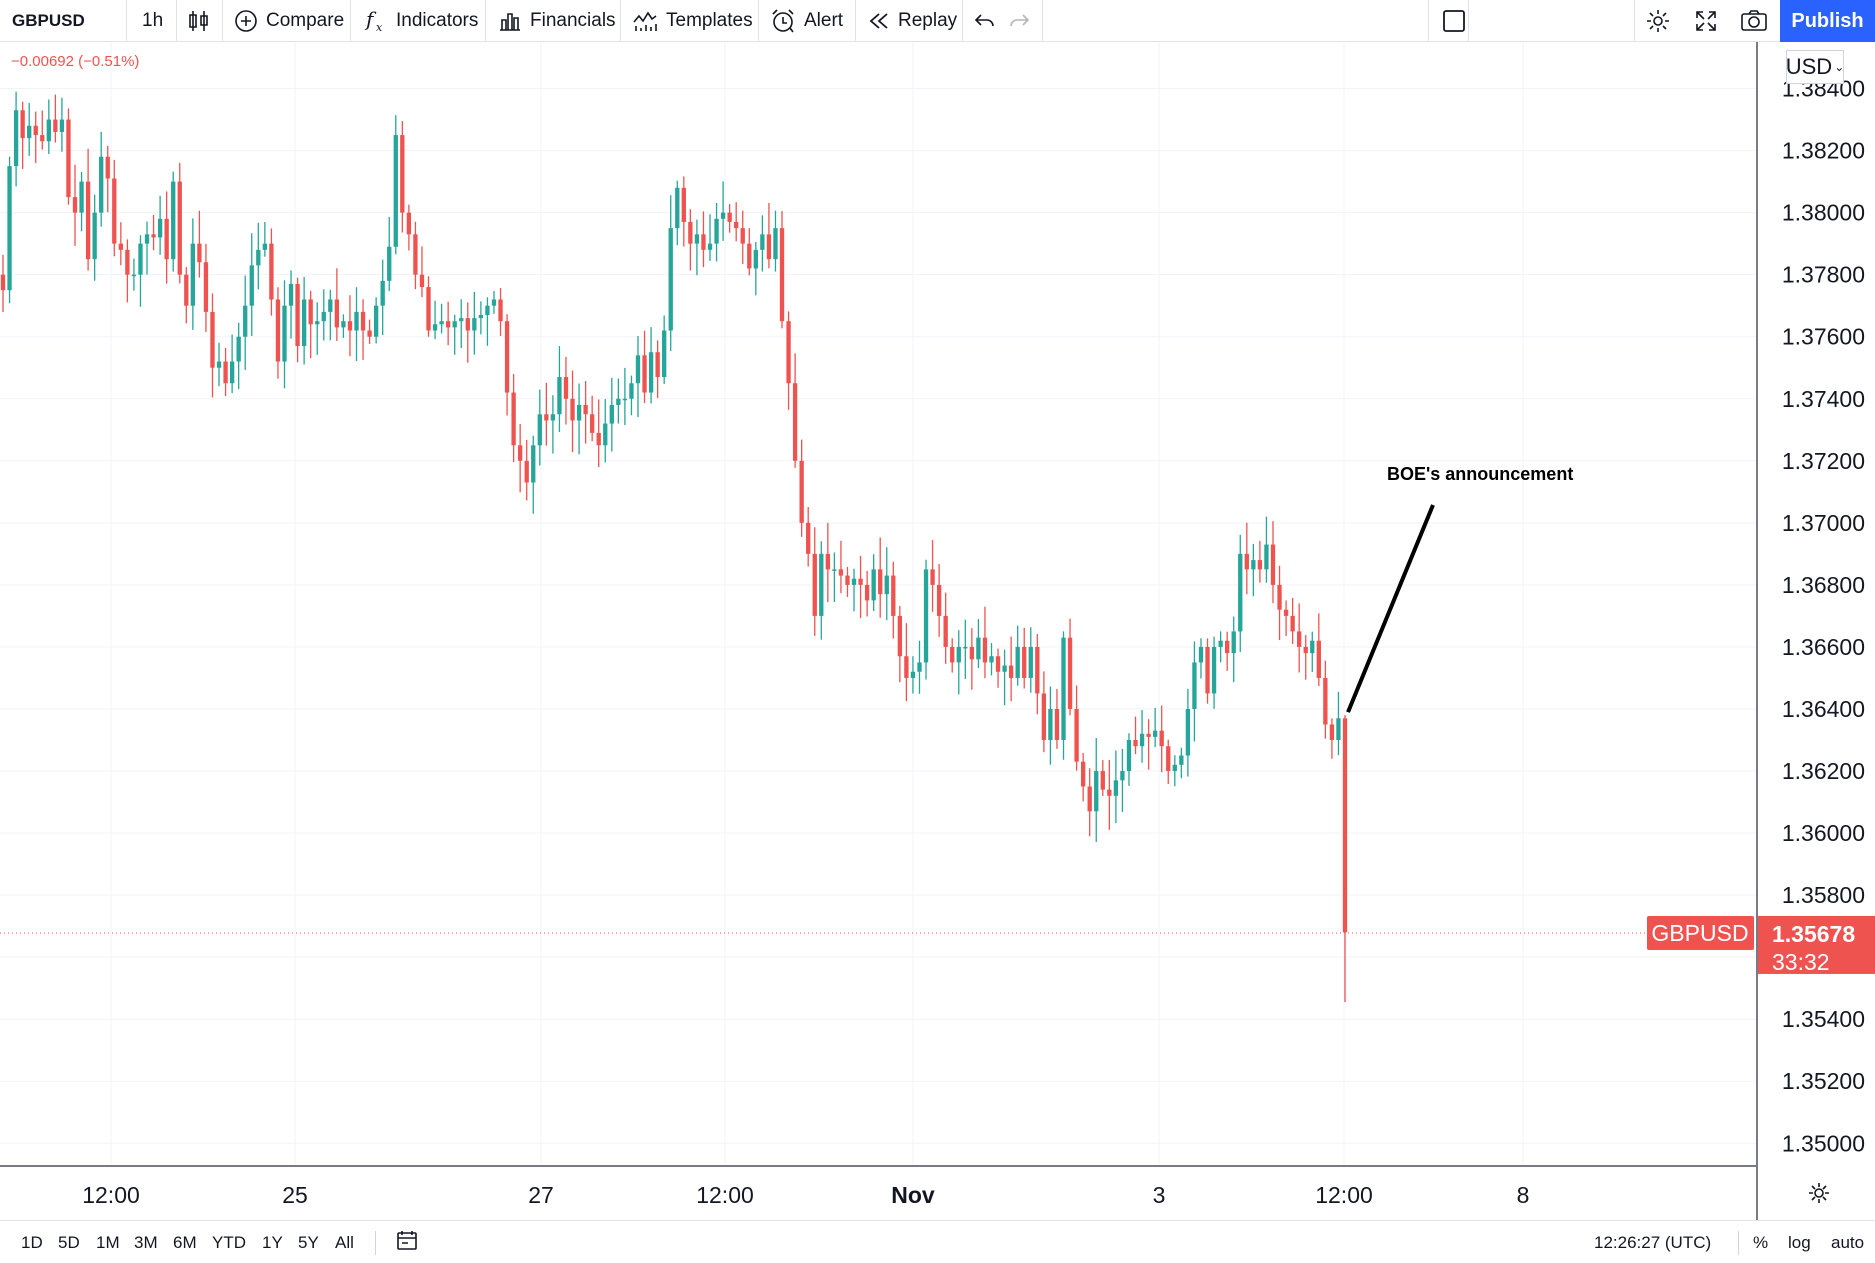 Image resolution: width=1875 pixels, height=1263 pixels. I want to click on range-3m: 3M, so click(146, 1242).